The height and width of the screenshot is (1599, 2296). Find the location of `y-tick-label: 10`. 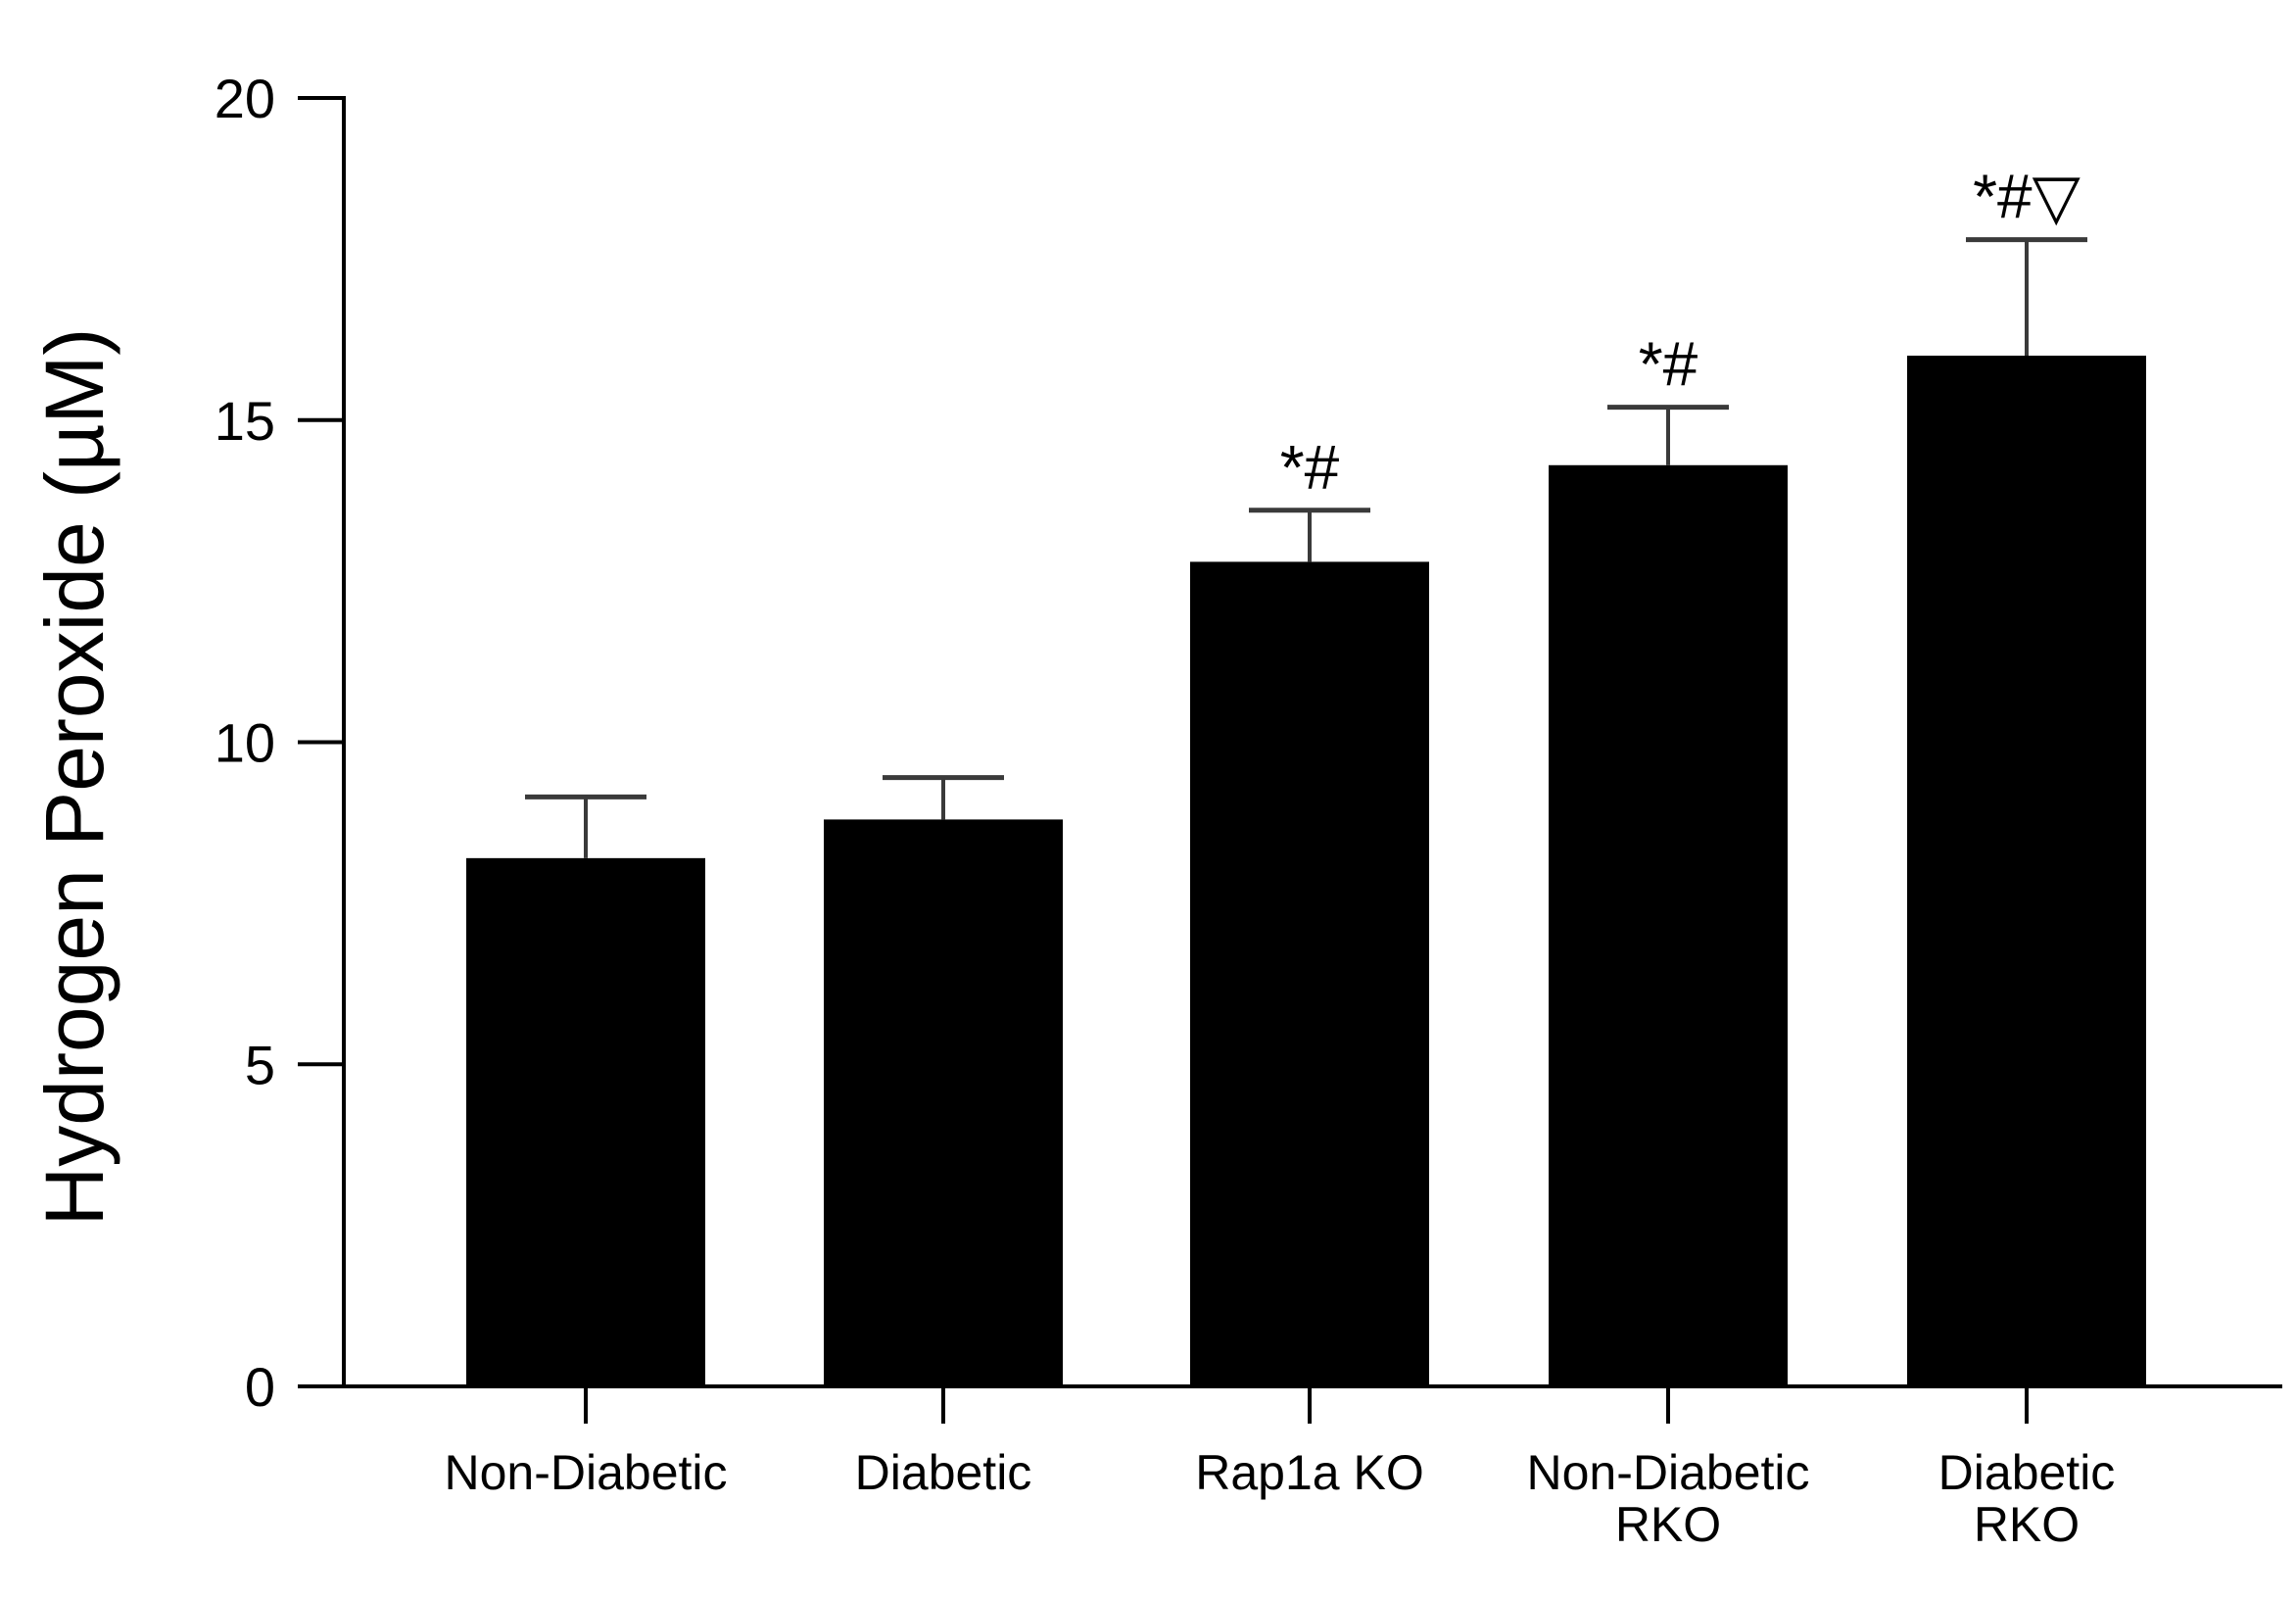

y-tick-label: 10 is located at coordinates (245, 743).